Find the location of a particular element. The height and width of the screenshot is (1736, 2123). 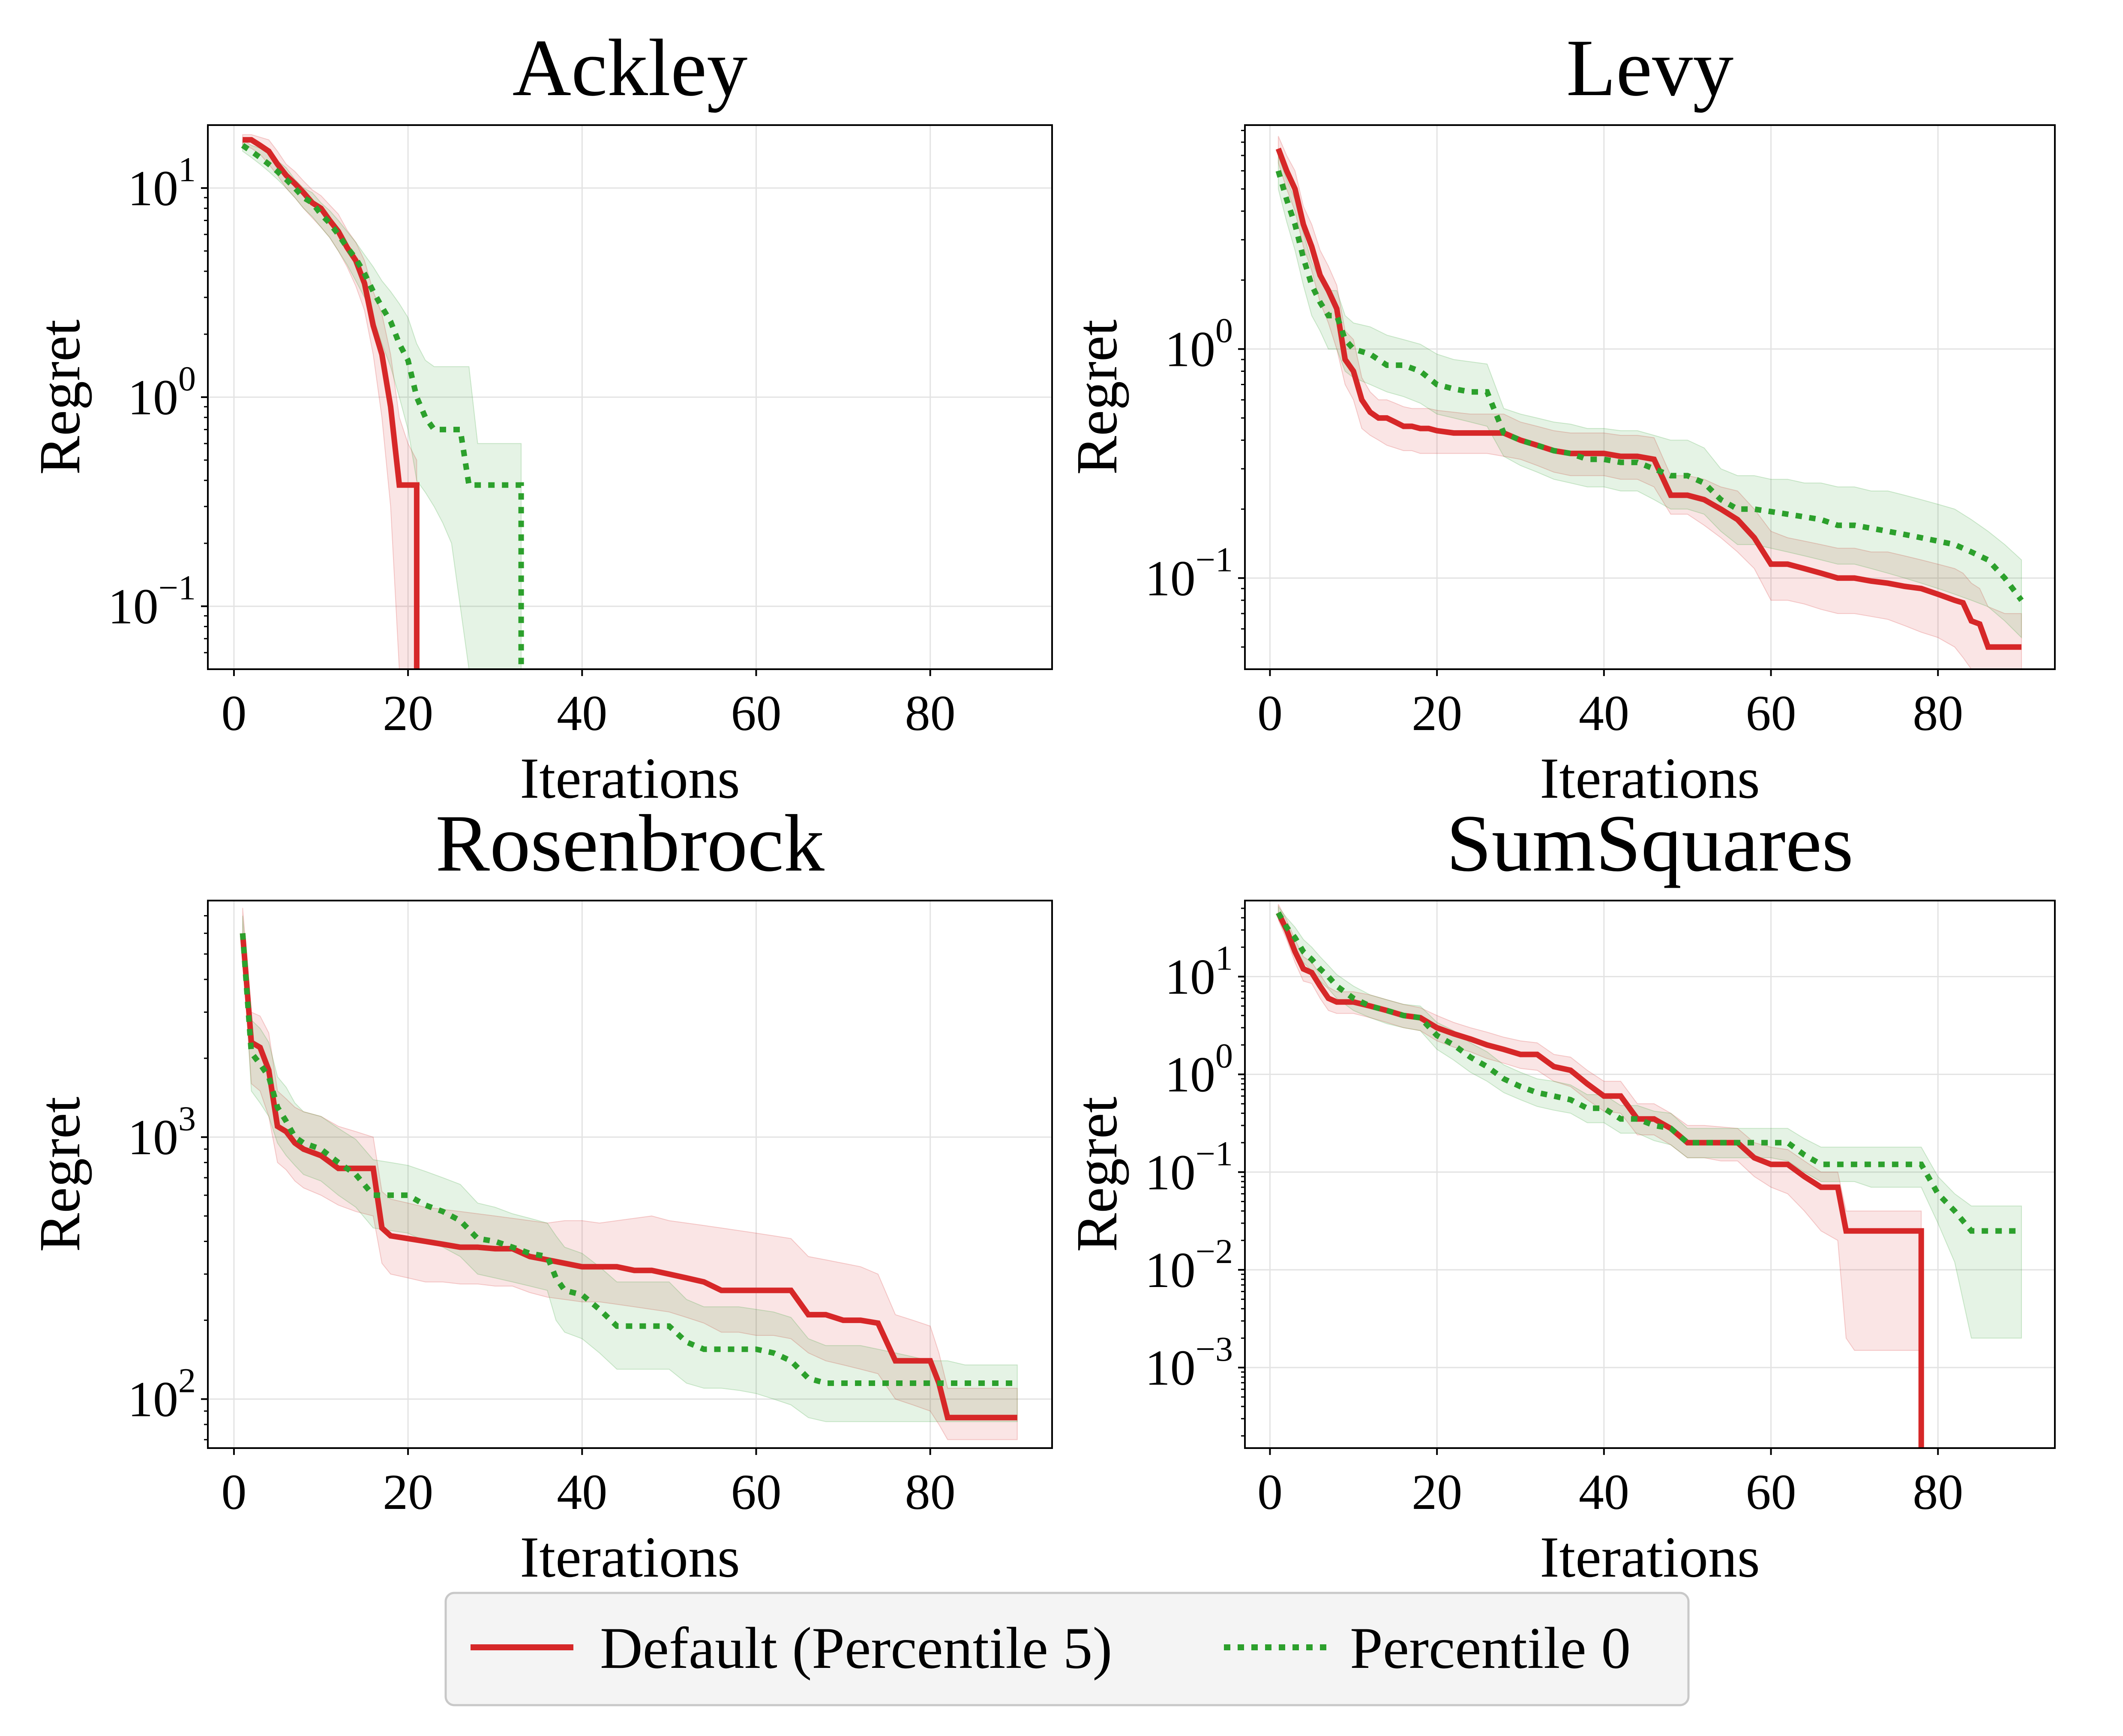

y-tick-label: 10³ is located at coordinates (162, 1132).